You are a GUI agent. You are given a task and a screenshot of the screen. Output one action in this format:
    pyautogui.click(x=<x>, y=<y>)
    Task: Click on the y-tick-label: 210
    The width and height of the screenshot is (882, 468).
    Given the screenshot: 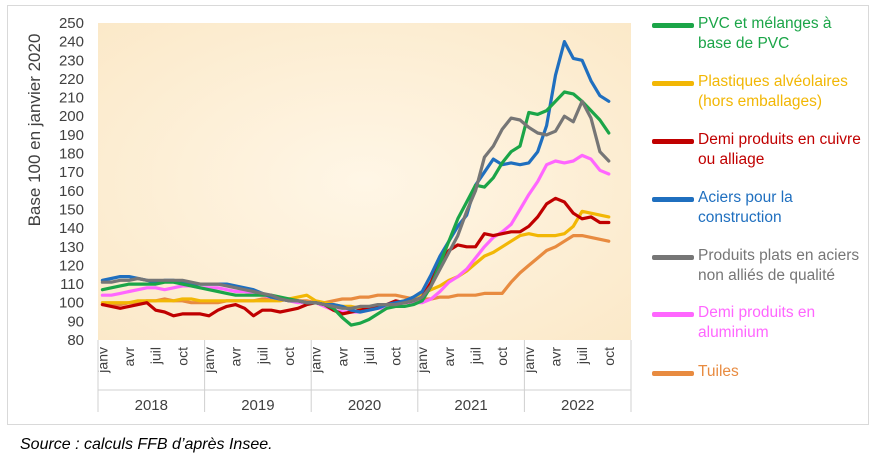 What is the action you would take?
    pyautogui.click(x=71, y=98)
    